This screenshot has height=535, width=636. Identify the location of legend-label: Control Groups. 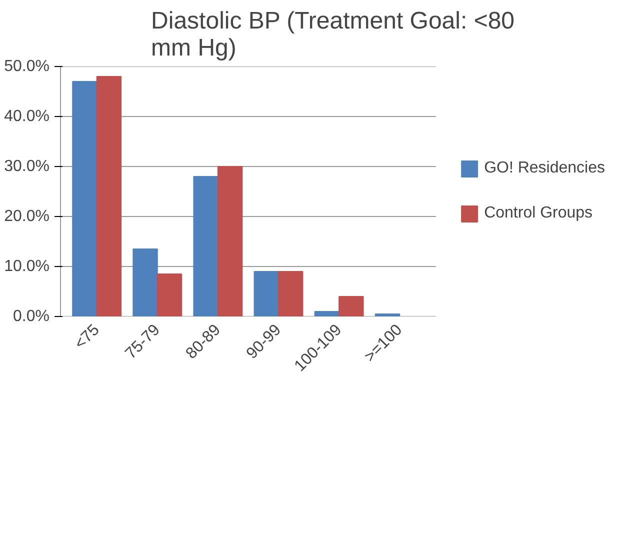
(538, 213).